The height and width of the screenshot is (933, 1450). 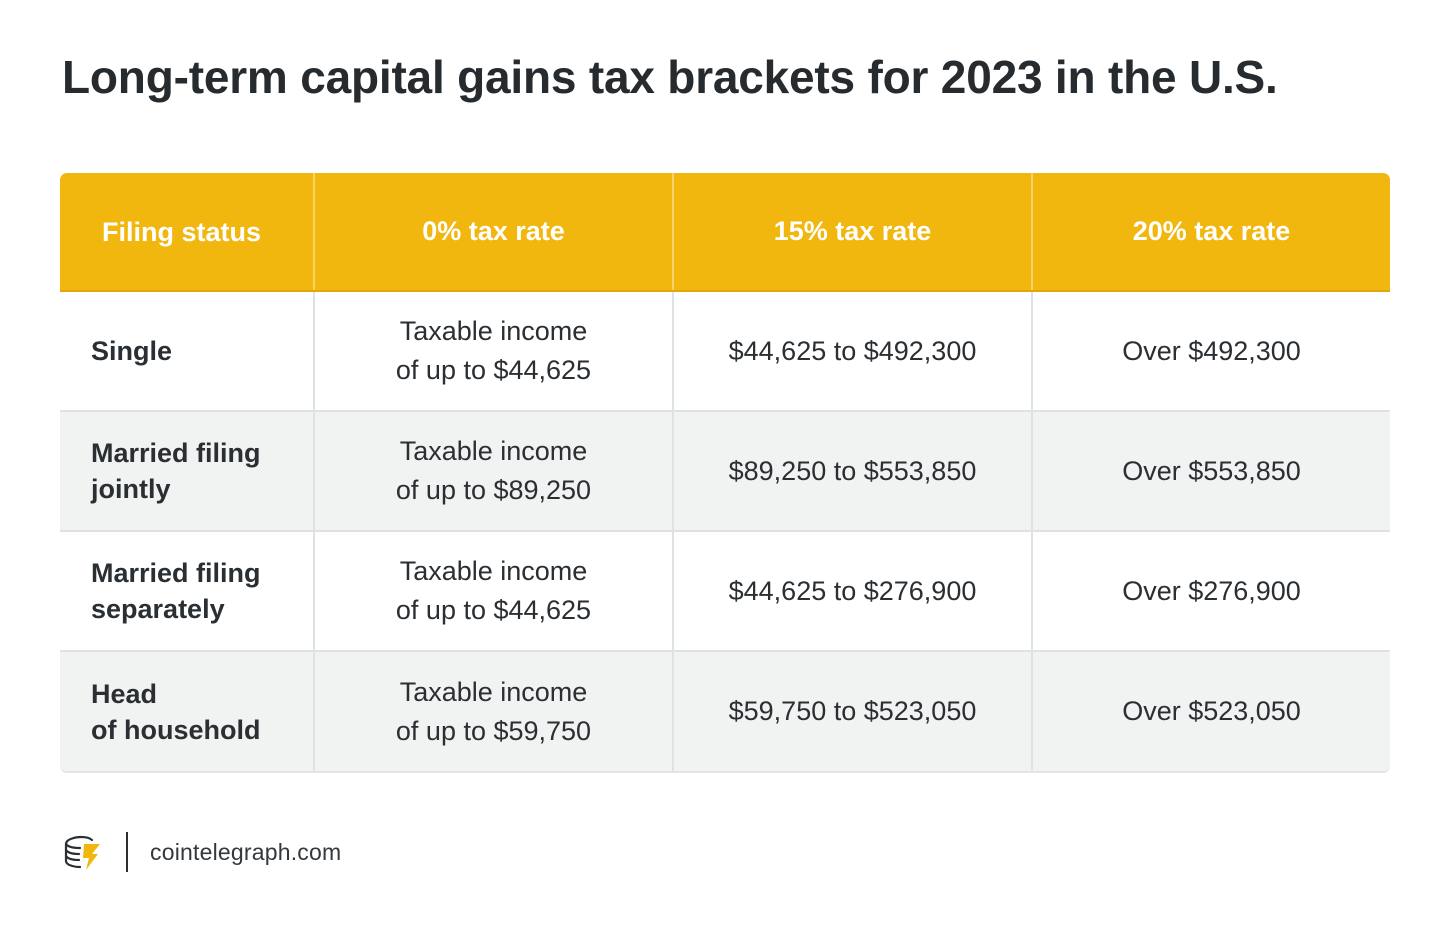 I want to click on filing-status-line: Head, so click(x=124, y=693).